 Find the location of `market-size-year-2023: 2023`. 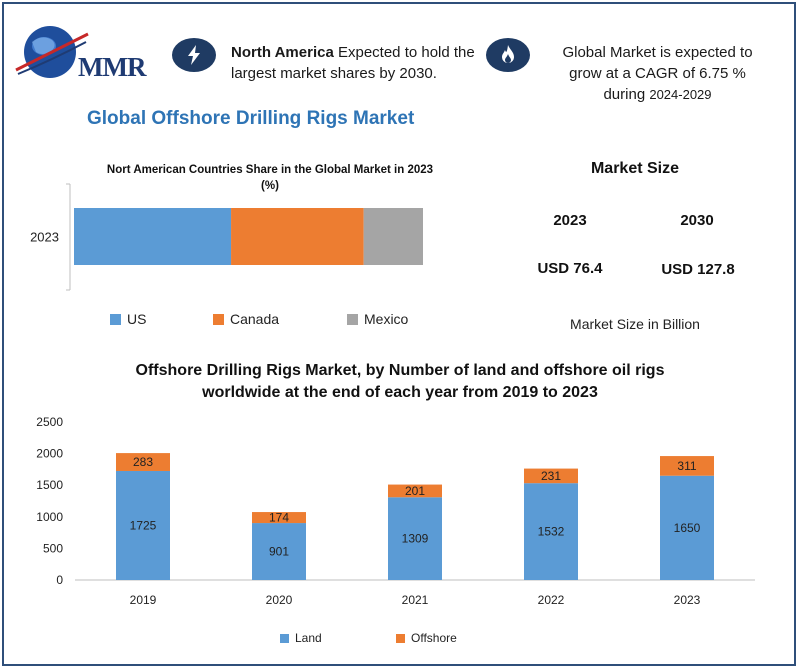

market-size-year-2023: 2023 is located at coordinates (570, 220).